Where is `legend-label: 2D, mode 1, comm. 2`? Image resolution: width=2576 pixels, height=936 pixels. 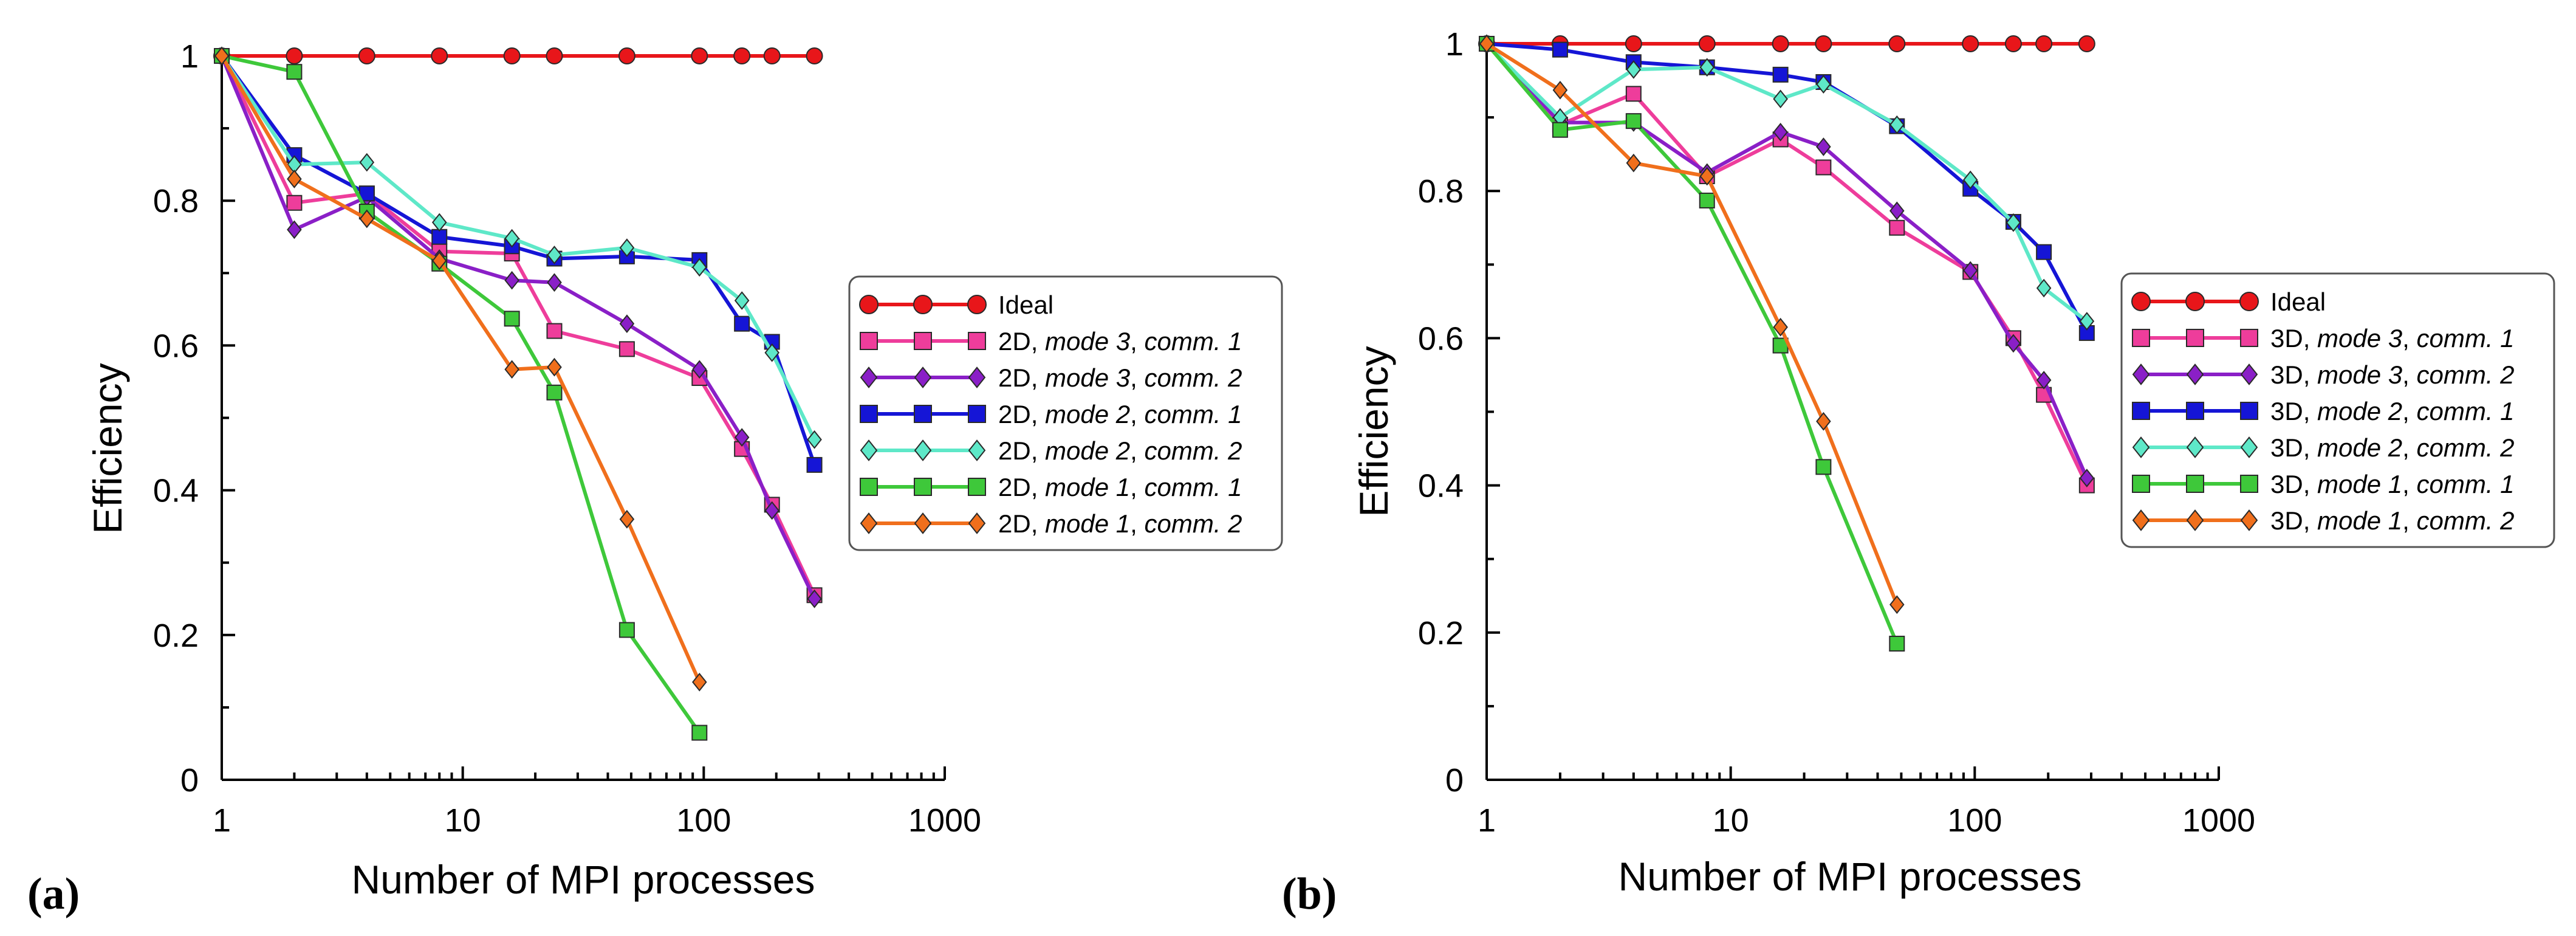
legend-label: 2D, mode 1, comm. 2 is located at coordinates (1120, 523).